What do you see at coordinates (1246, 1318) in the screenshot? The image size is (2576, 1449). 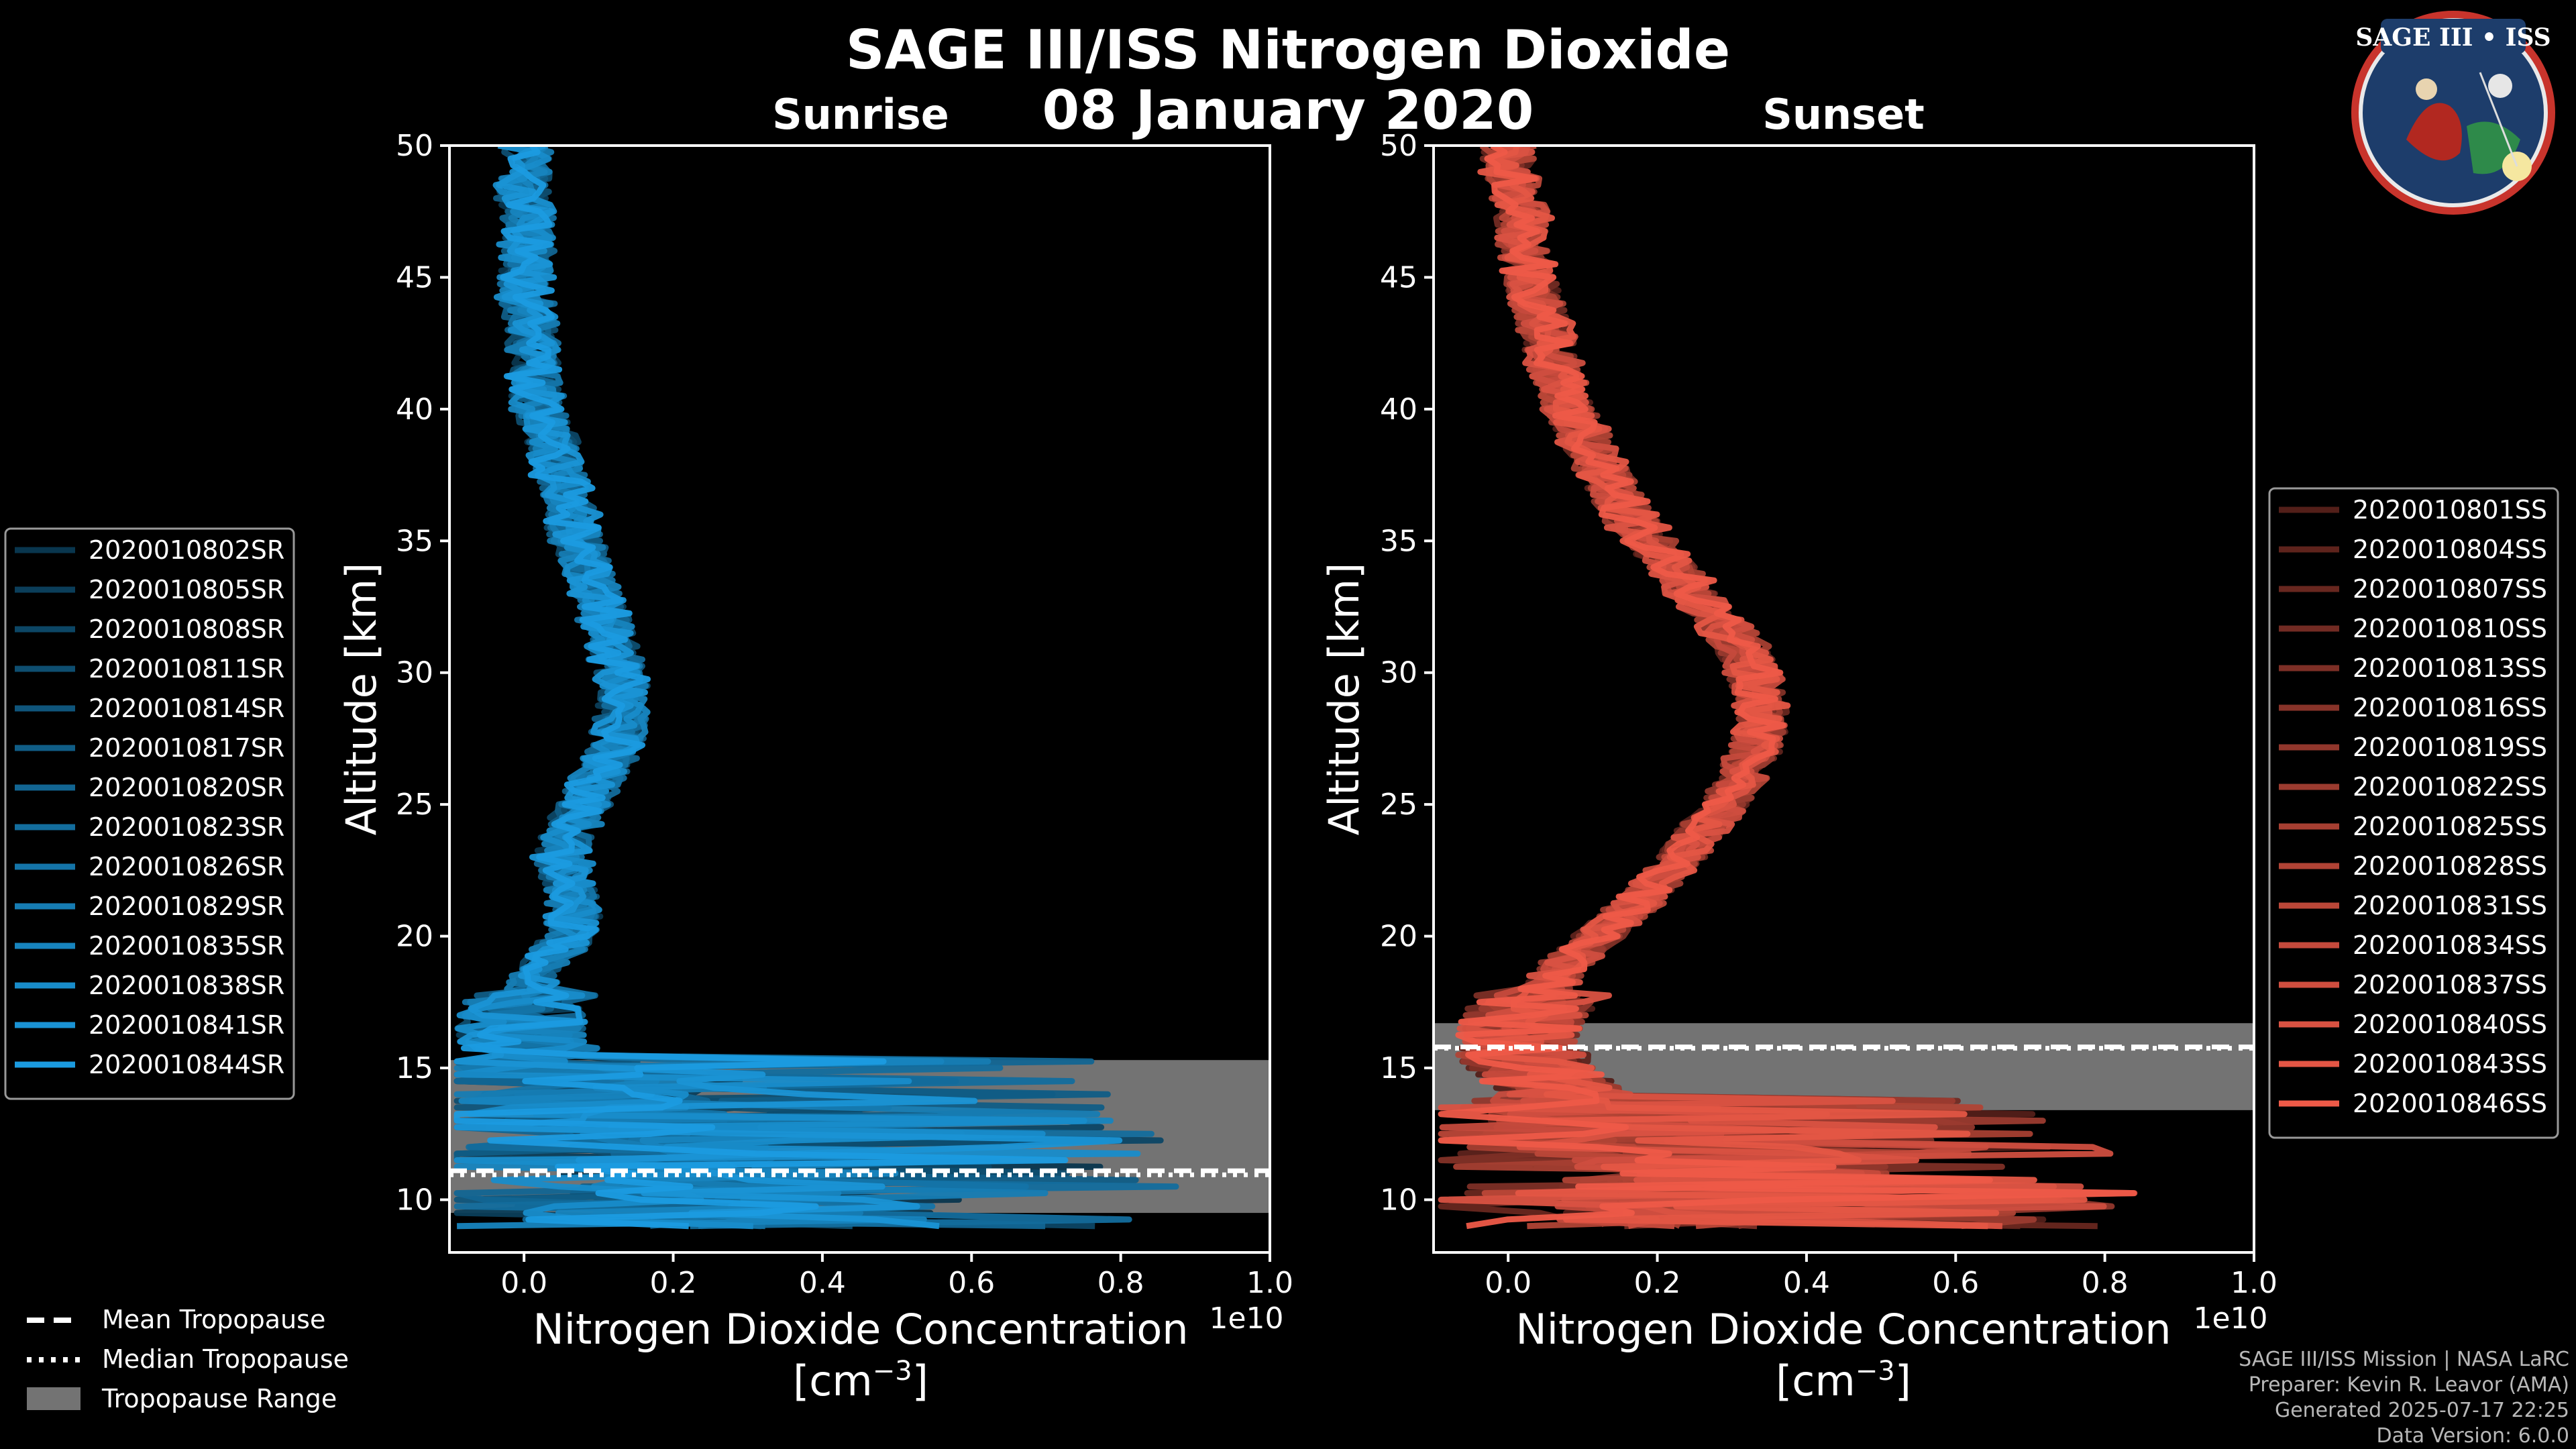 I see `sunrise-x-offset-label: 1e10` at bounding box center [1246, 1318].